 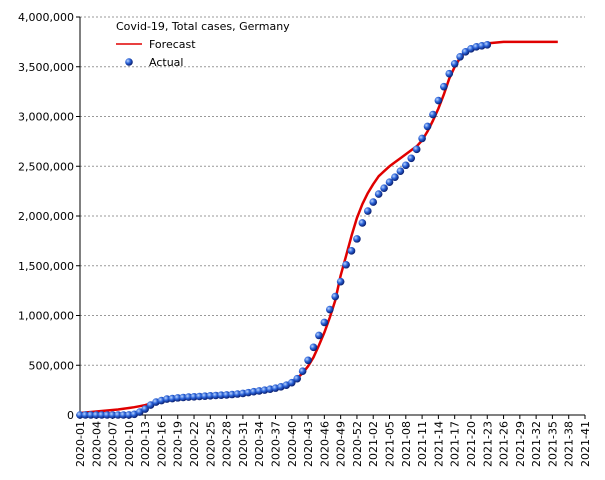 I want to click on y-tick-label: 0, so click(x=70, y=415).